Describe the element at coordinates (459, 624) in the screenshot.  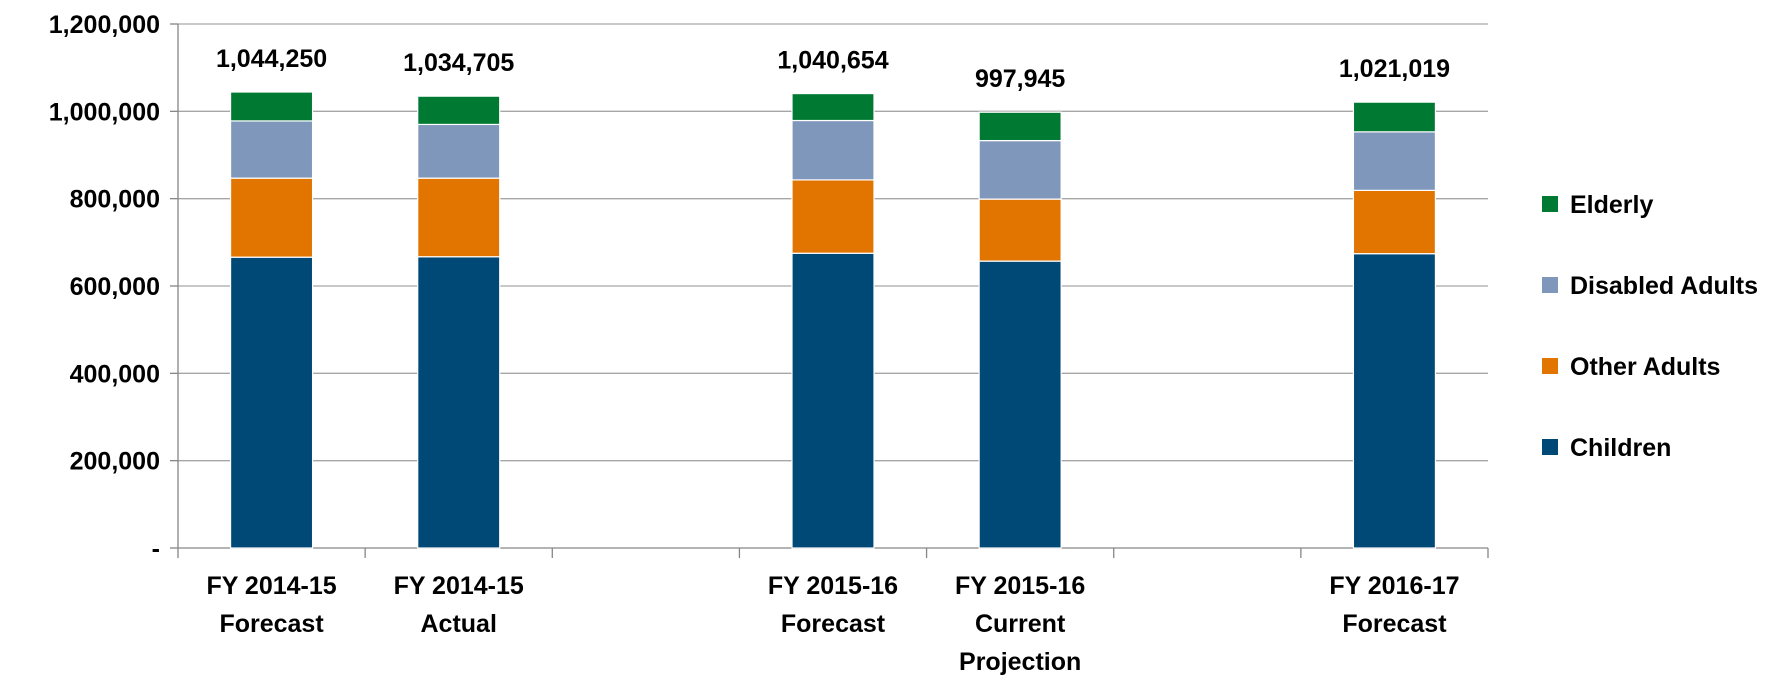
I see `x-category-label: Actual` at that location.